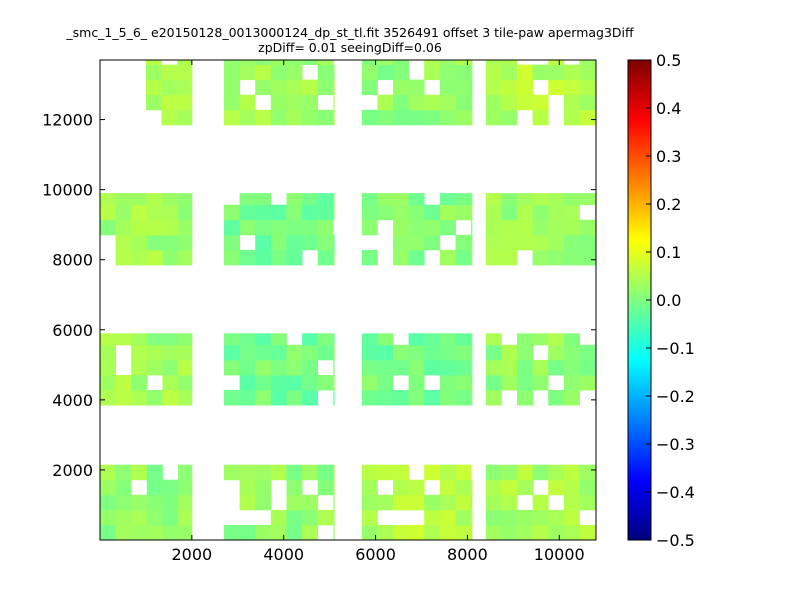  I want to click on colorbar-tick-label: 0.3, so click(668, 156).